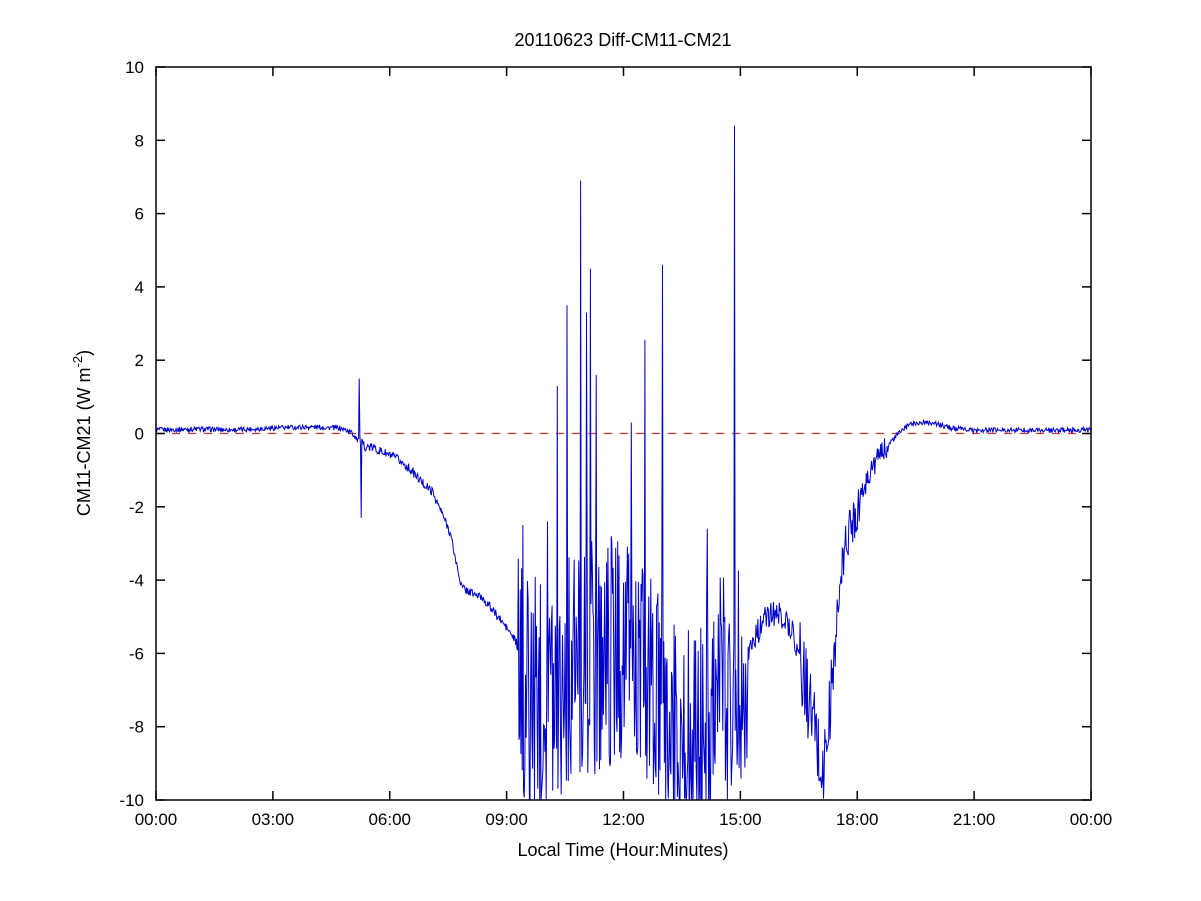  What do you see at coordinates (139, 434) in the screenshot?
I see `y-tick-label: 0` at bounding box center [139, 434].